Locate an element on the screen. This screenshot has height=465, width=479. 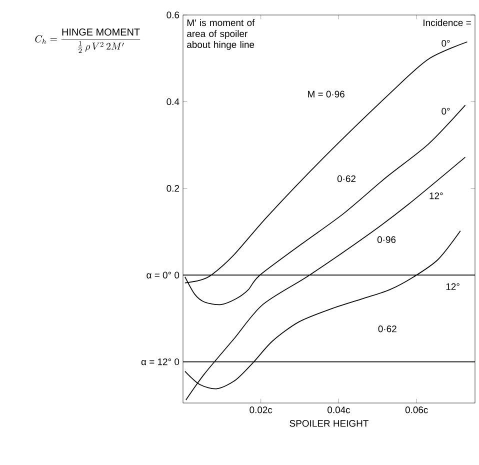
y-tick-label: α = 12° 0 is located at coordinates (160, 362).